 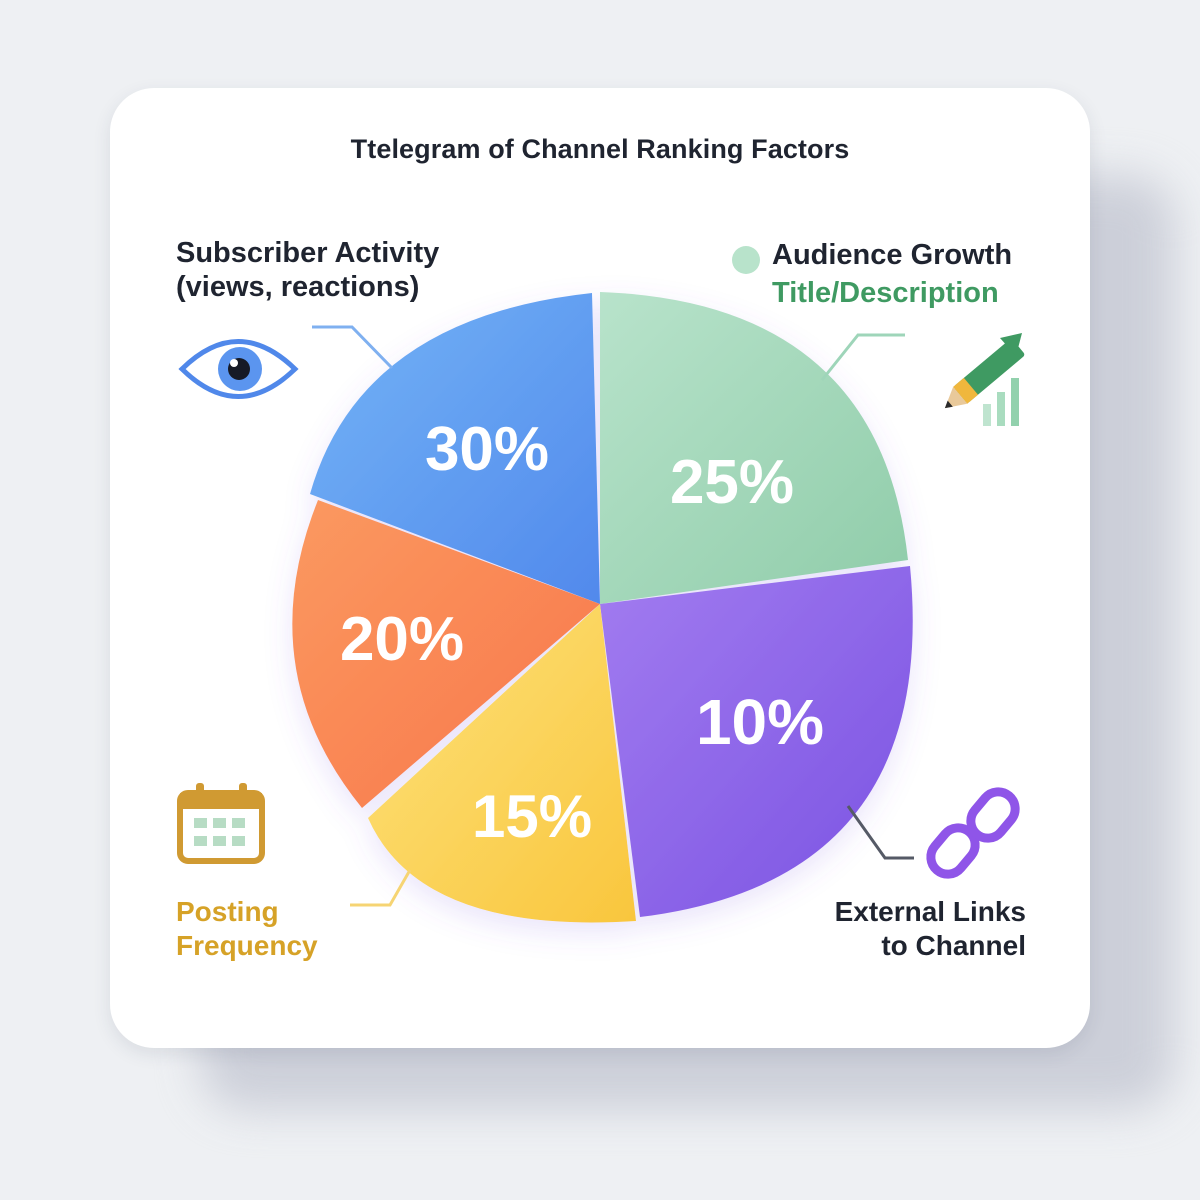 I want to click on eye-icon, so click(x=238, y=369).